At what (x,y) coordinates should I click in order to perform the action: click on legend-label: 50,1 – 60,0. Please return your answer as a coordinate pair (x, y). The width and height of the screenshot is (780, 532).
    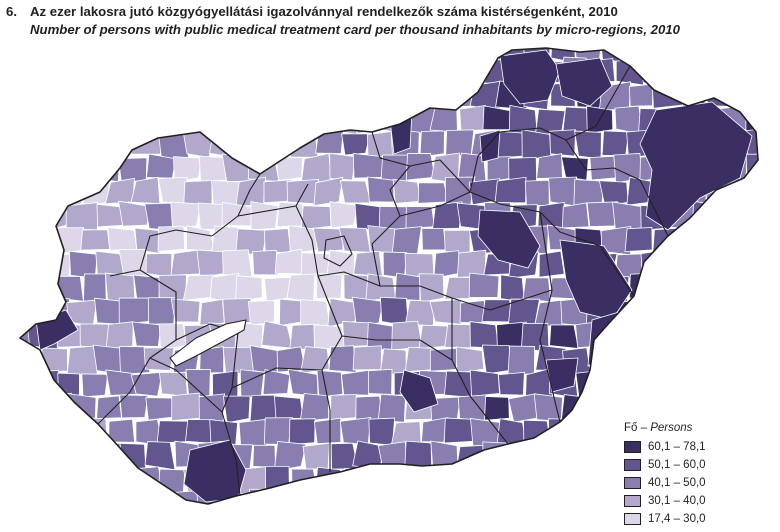
    Looking at the image, I should click on (677, 465).